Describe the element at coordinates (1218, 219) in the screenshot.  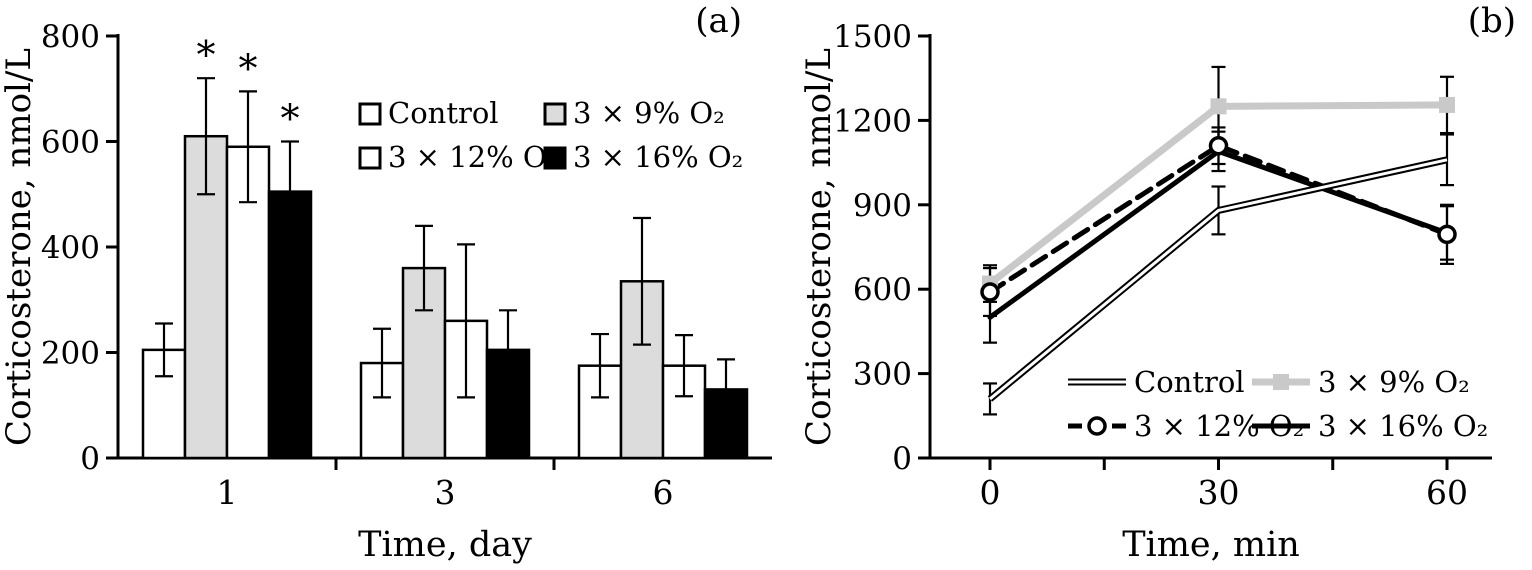
I see `line-series` at that location.